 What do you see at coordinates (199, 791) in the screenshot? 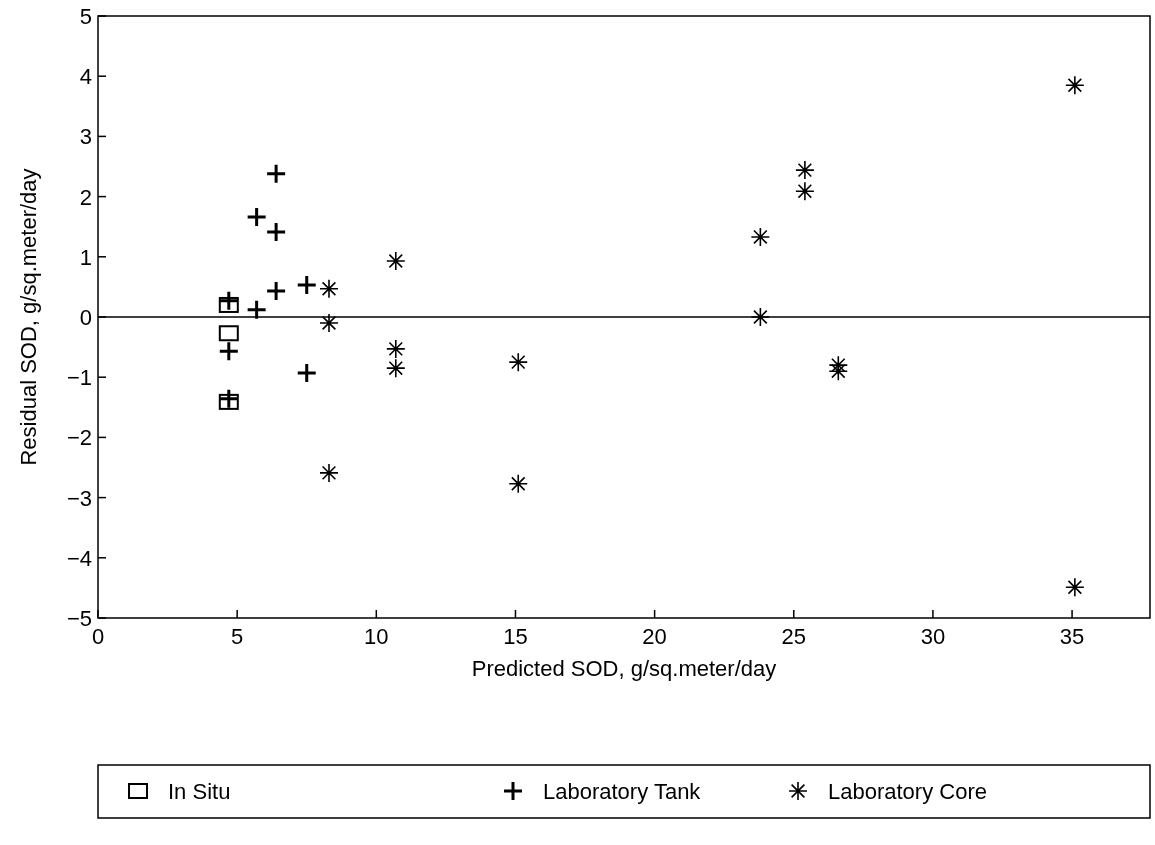
I see `legend-label: In Situ` at bounding box center [199, 791].